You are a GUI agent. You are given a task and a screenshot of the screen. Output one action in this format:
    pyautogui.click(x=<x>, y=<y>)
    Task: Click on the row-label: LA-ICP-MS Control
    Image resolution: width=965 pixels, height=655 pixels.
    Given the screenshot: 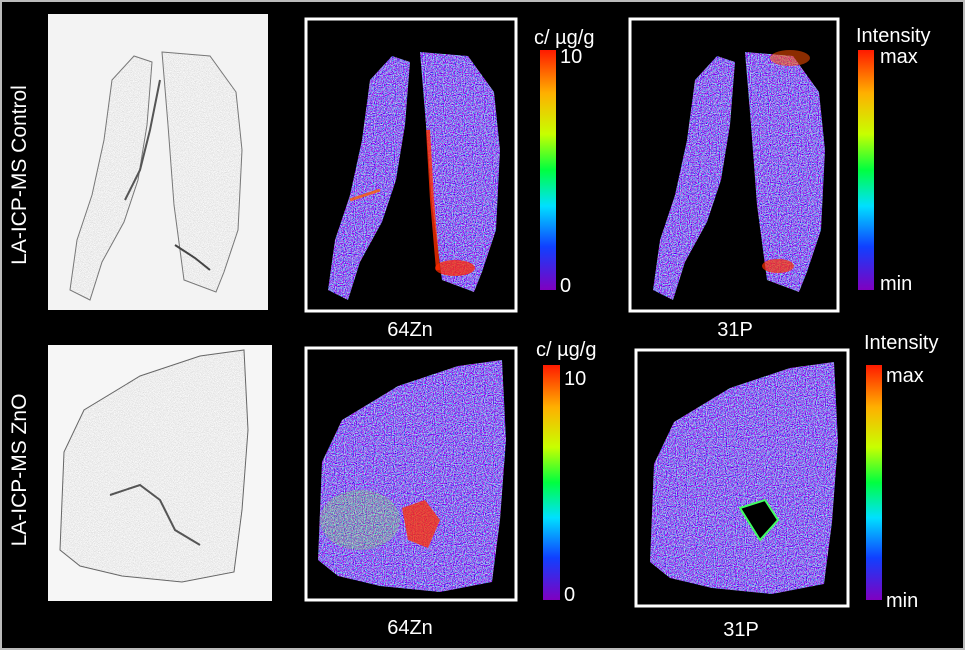 What is the action you would take?
    pyautogui.click(x=19, y=175)
    